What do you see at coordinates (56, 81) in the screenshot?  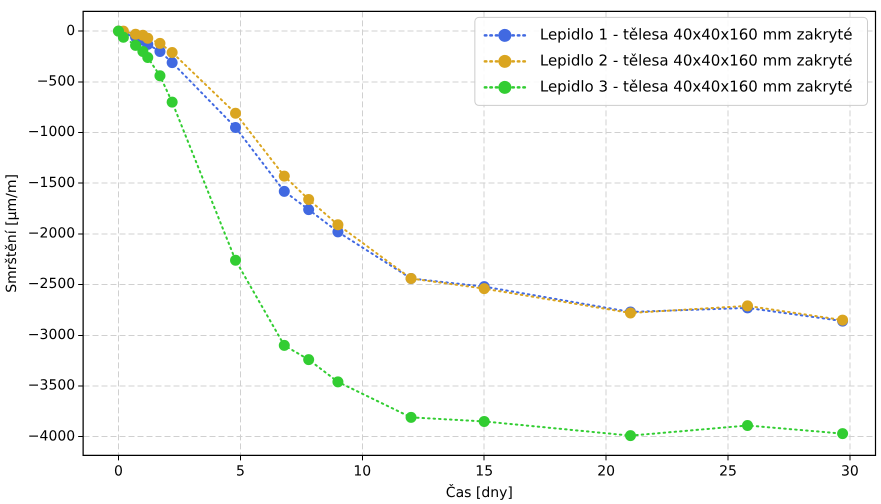 I see `y-tick-label: −500` at bounding box center [56, 81].